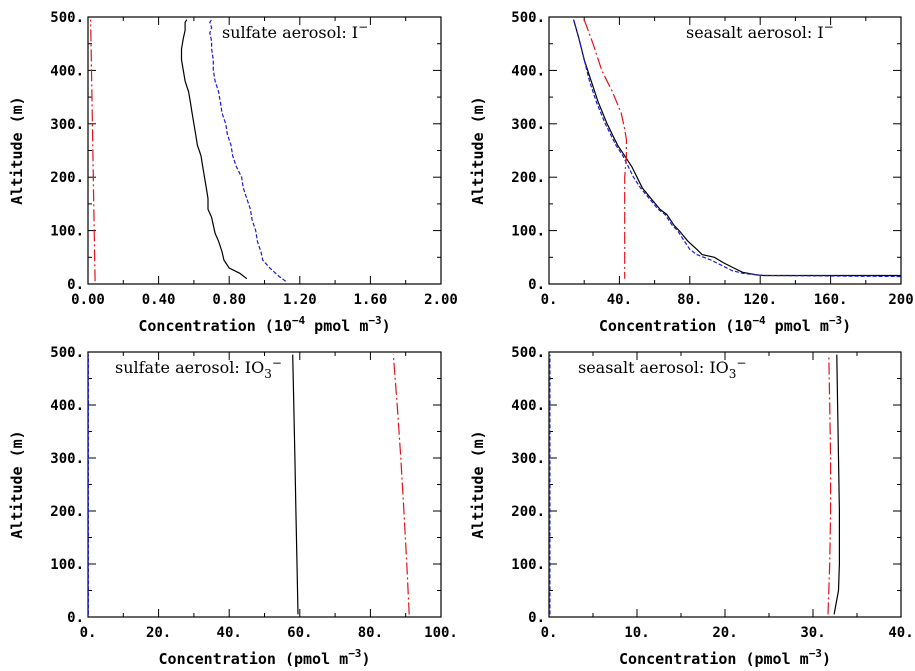 The width and height of the screenshot is (915, 671). Describe the element at coordinates (229, 300) in the screenshot. I see `x-tick-label: 0.80` at that location.